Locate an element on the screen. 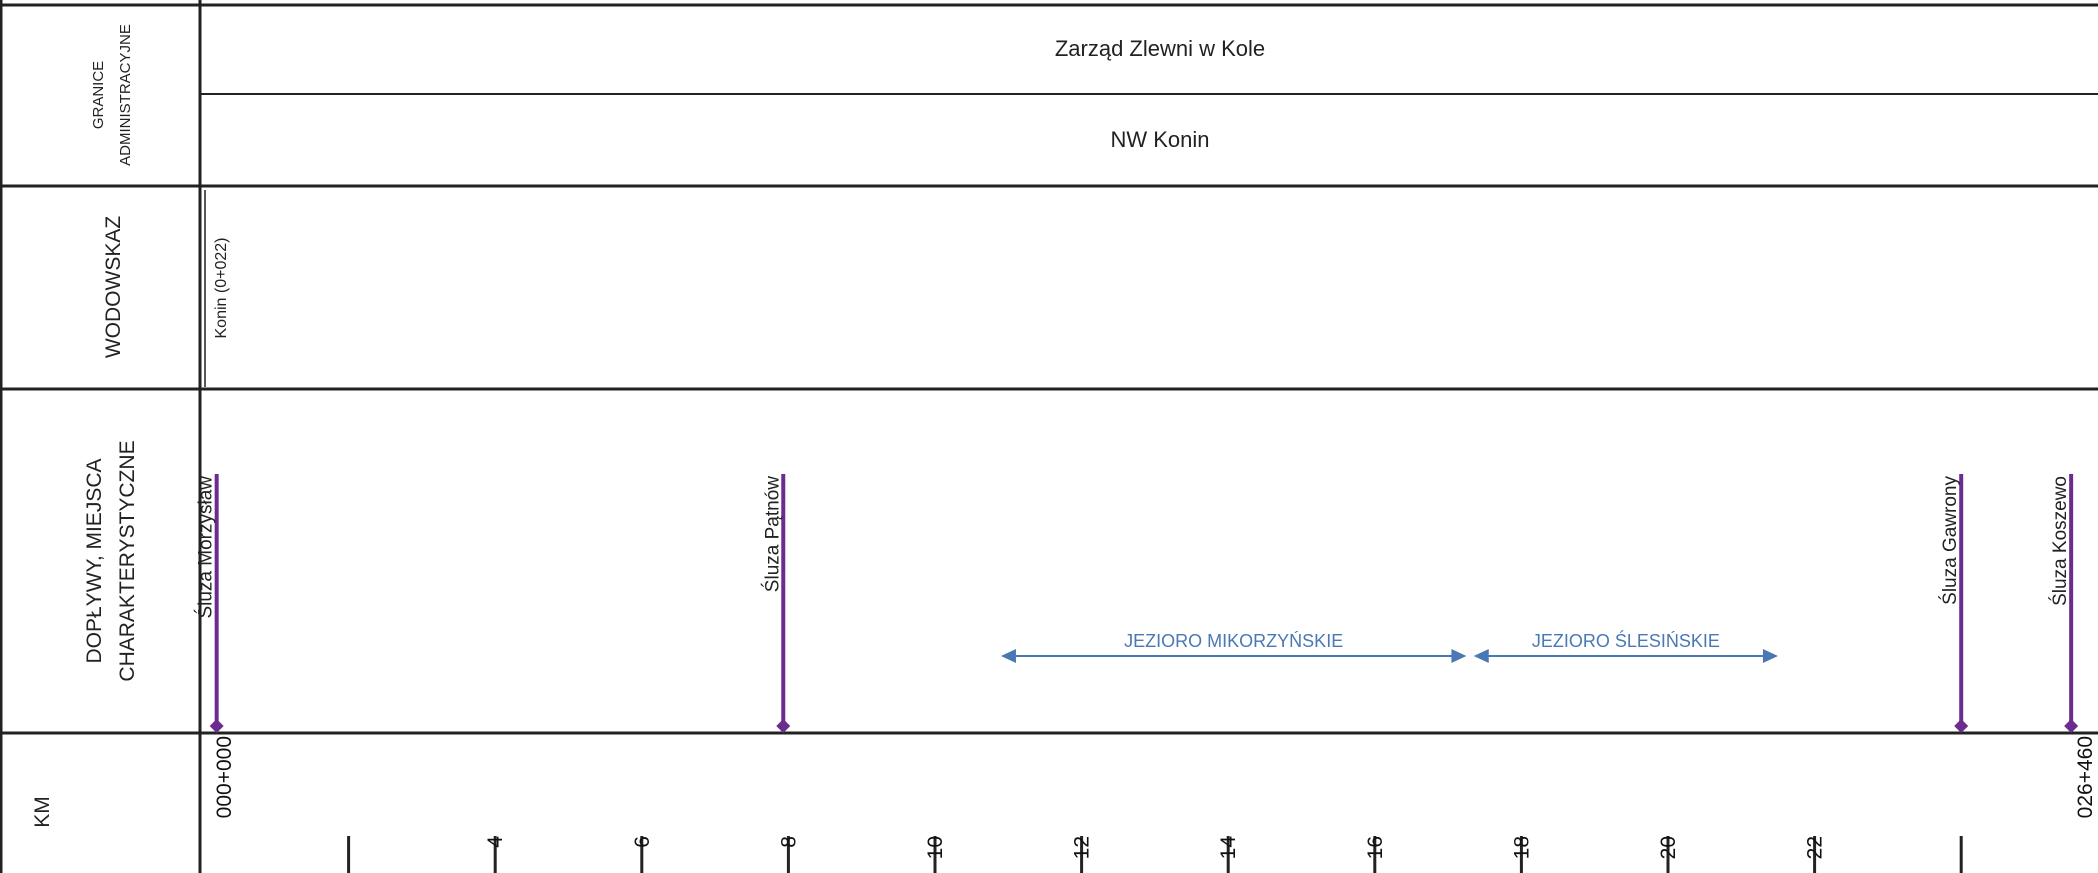 The height and width of the screenshot is (873, 2098). km-tick-label: 16 is located at coordinates (1375, 847).